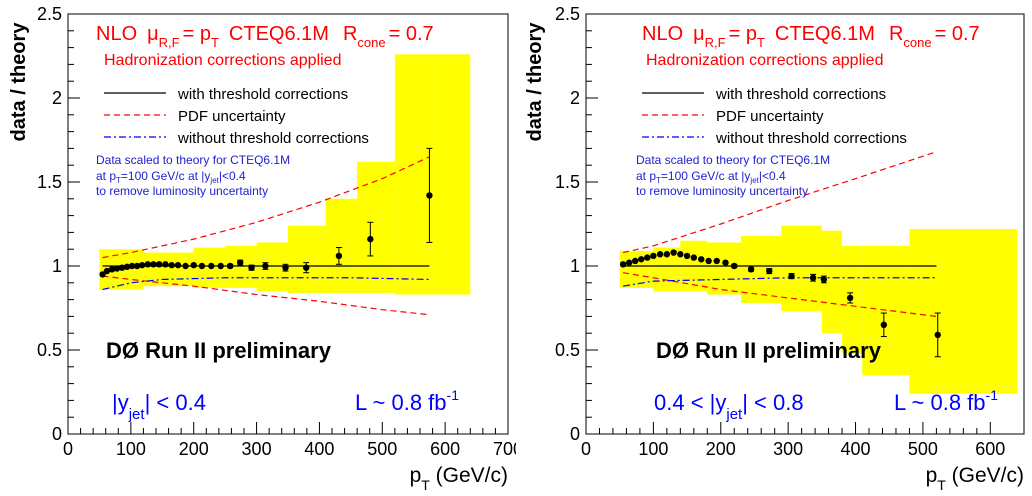 This screenshot has height=496, width=1032. I want to click on x-axis-unit: (GeV/c), so click(469, 475).